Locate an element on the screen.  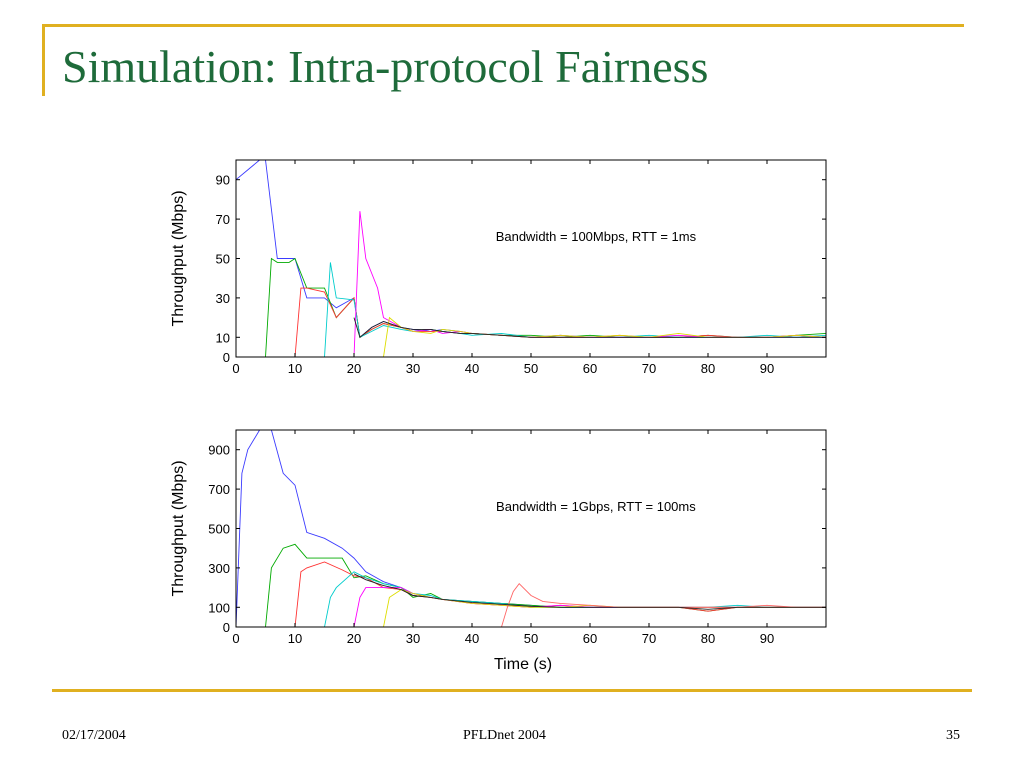
y-tick-label-300: 300 is located at coordinates (219, 568).